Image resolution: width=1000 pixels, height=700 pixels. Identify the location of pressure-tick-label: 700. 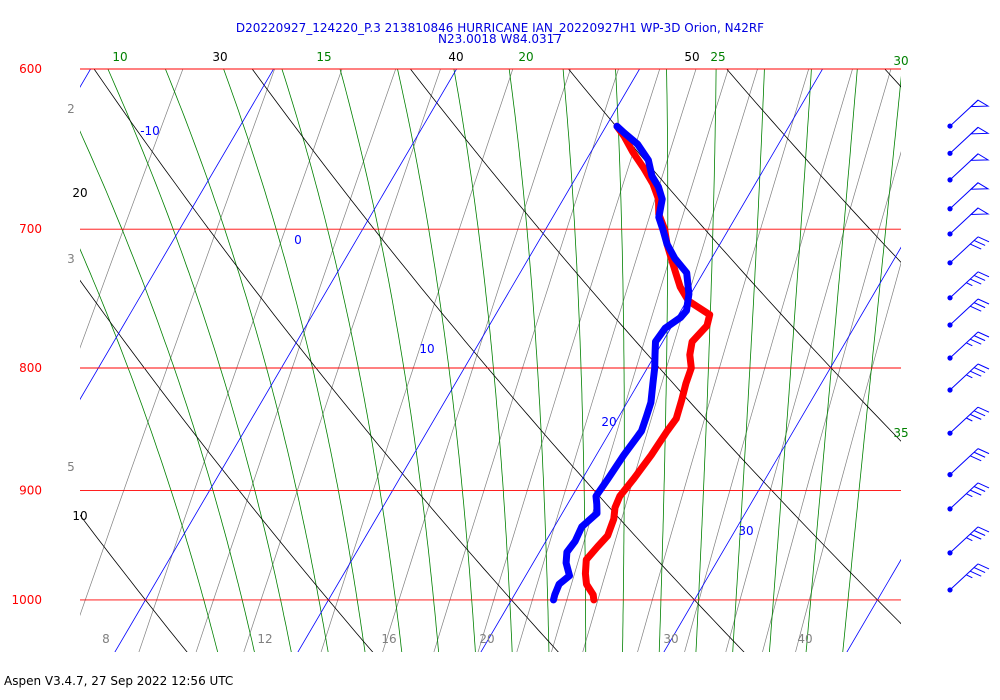
(30, 229).